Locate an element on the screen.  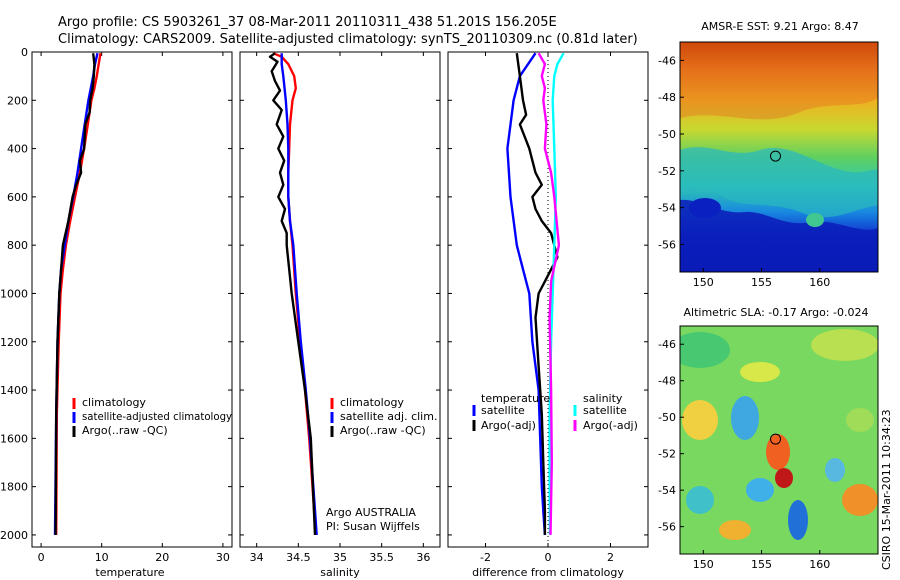
legend-label-temp-argo: Argo(-adj) is located at coordinates (508, 425).